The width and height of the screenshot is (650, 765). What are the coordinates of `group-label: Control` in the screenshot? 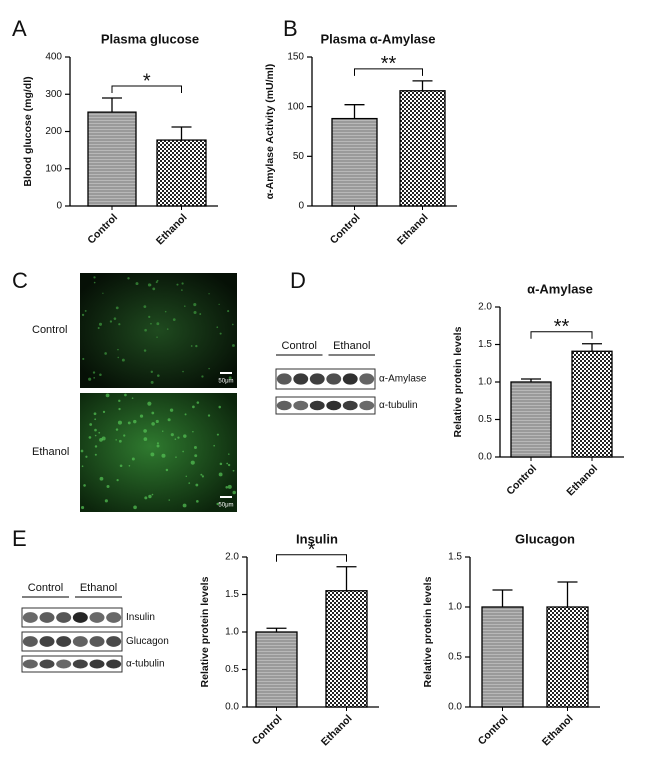 It's located at (299, 346).